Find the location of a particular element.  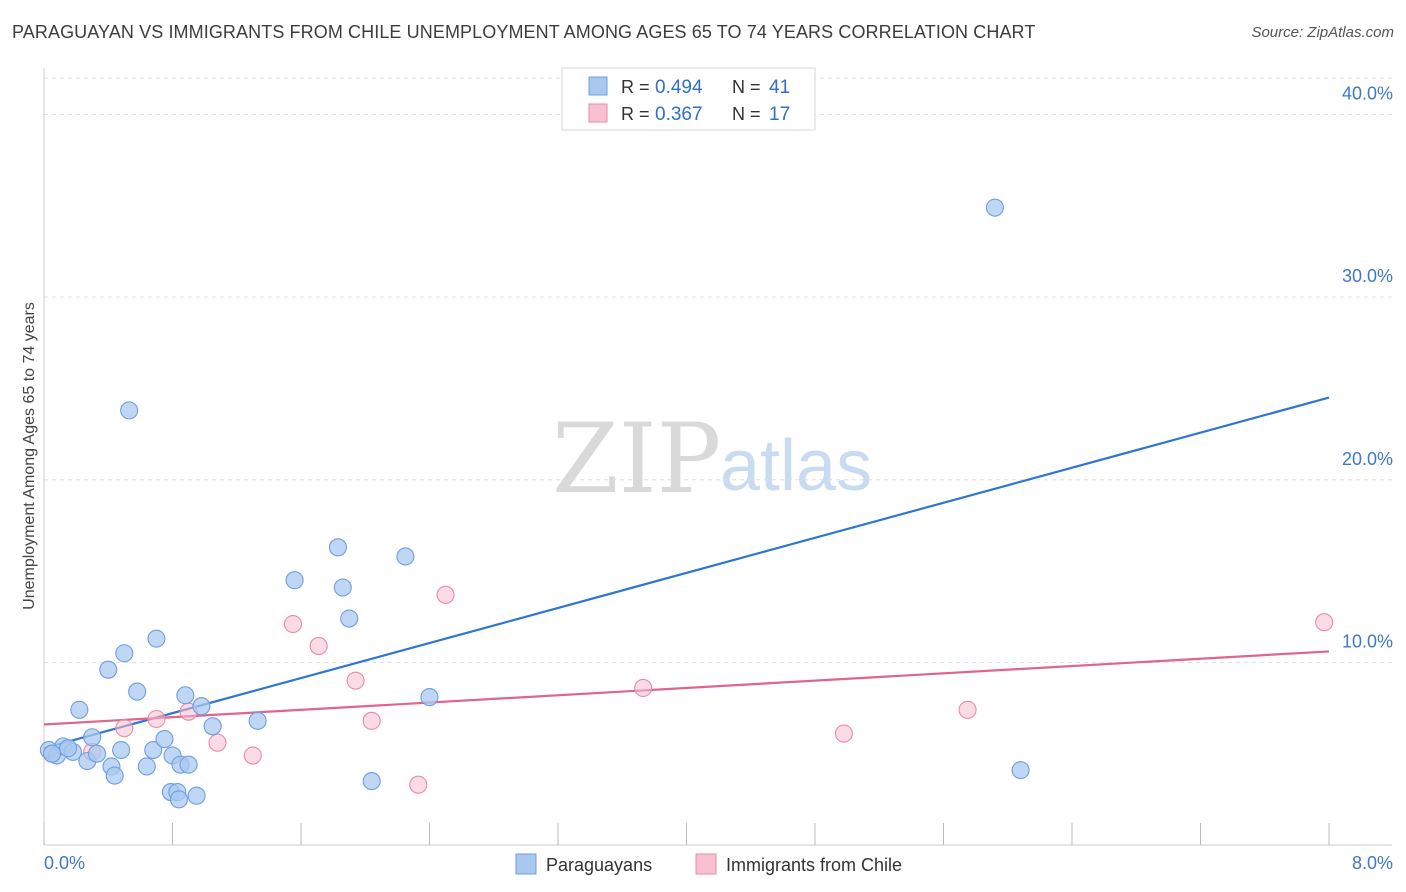

stats-legend-n-label-pink: N = is located at coordinates (746, 114).